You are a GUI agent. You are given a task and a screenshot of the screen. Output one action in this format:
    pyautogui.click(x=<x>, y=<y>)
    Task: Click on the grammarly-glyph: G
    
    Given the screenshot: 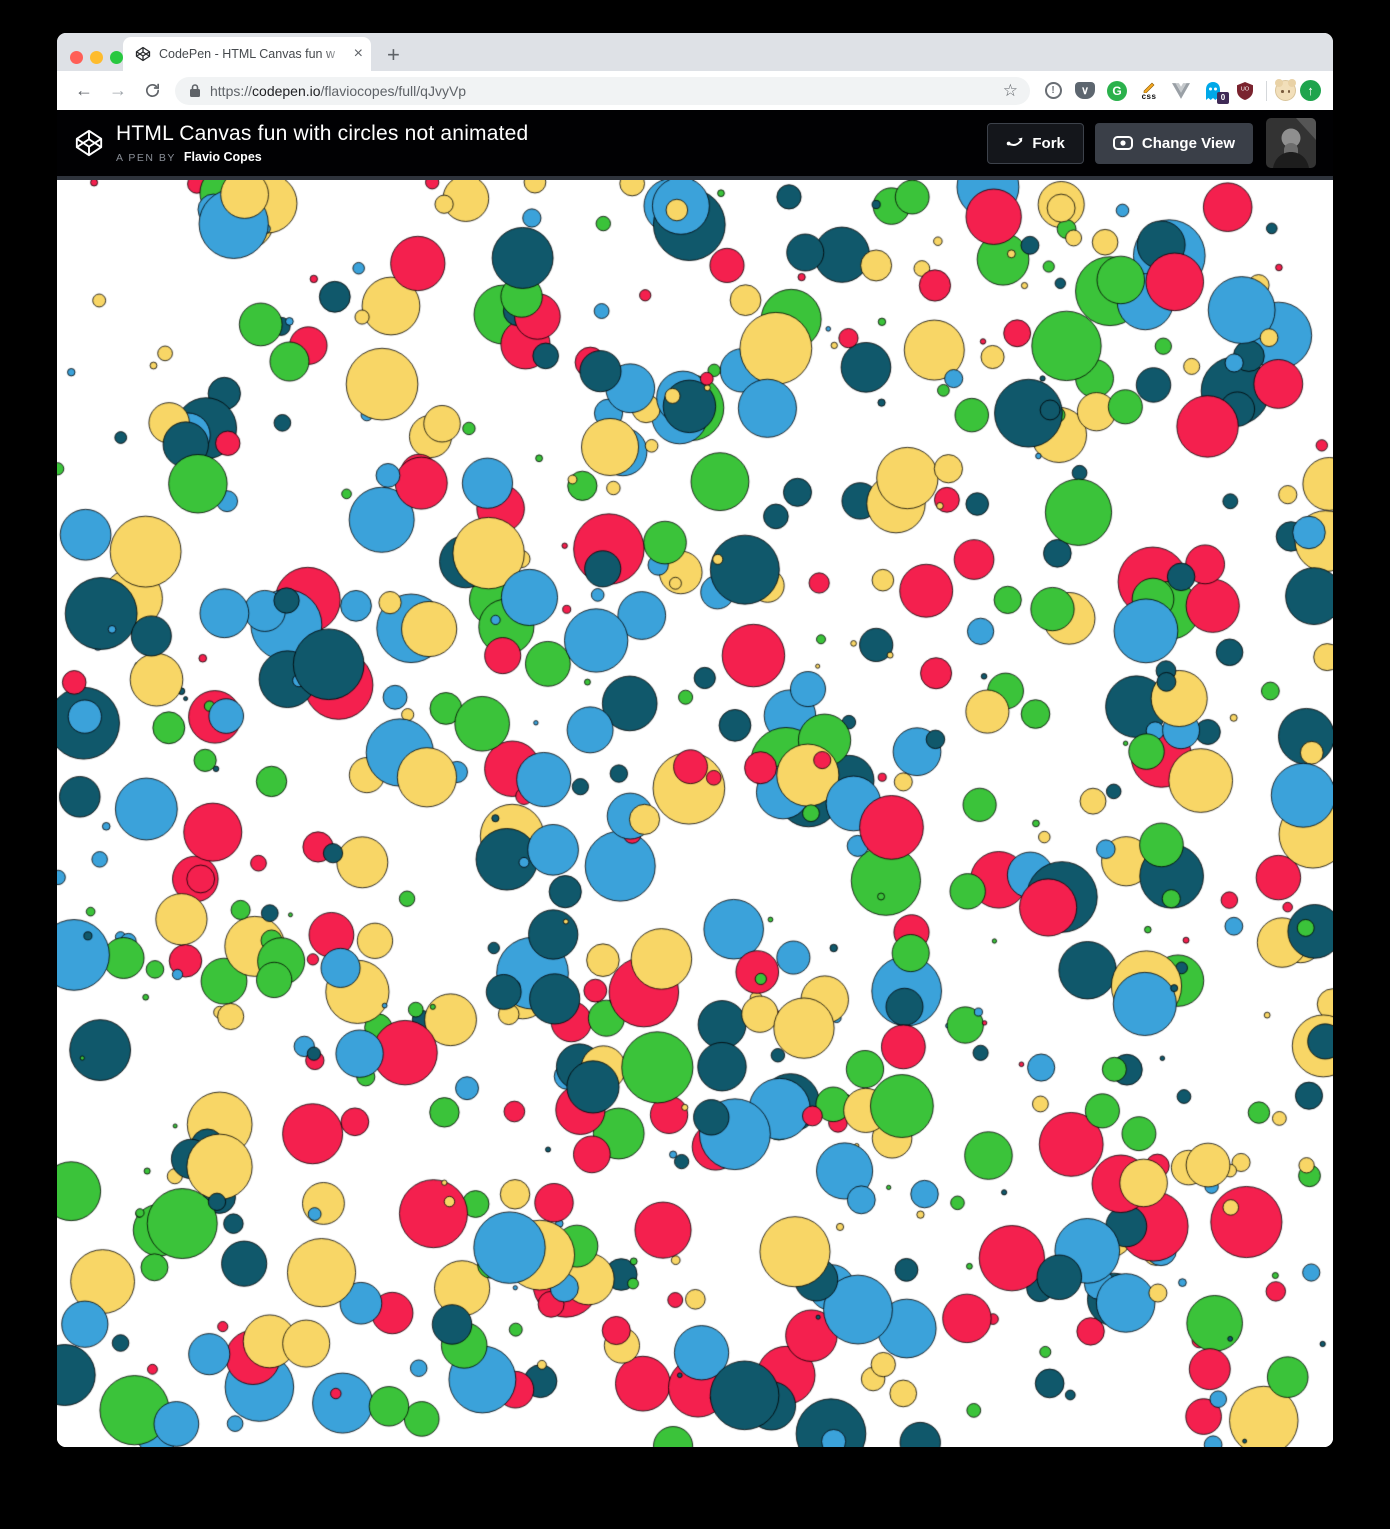 What is the action you would take?
    pyautogui.click(x=1117, y=90)
    